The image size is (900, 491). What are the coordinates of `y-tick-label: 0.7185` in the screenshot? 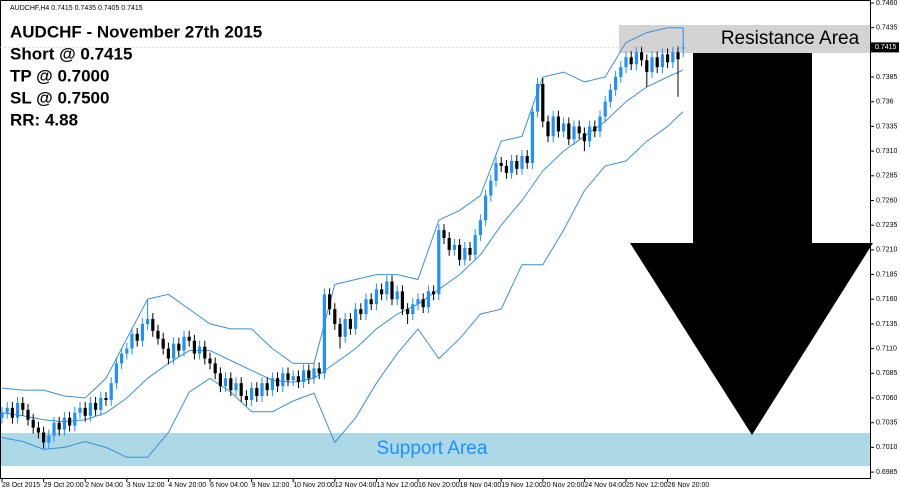 It's located at (887, 274).